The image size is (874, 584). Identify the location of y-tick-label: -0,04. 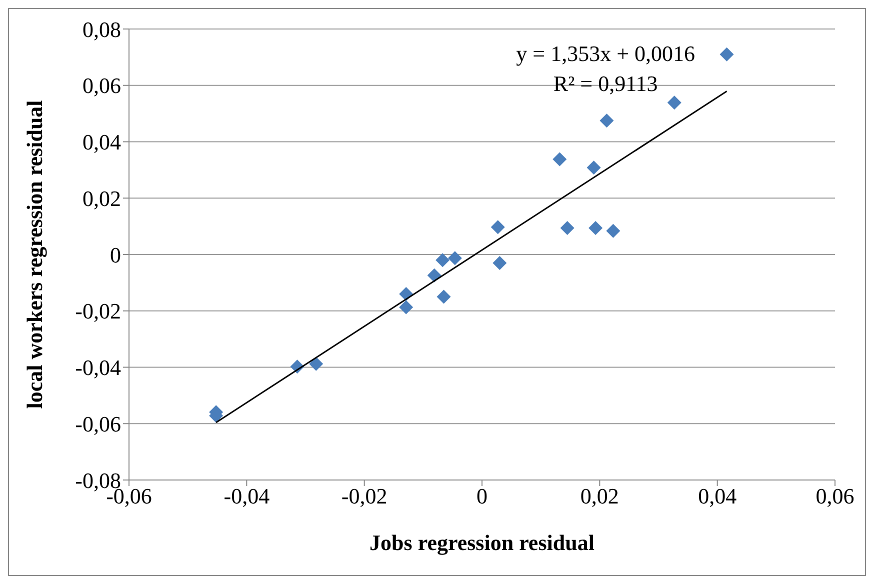
(98, 367).